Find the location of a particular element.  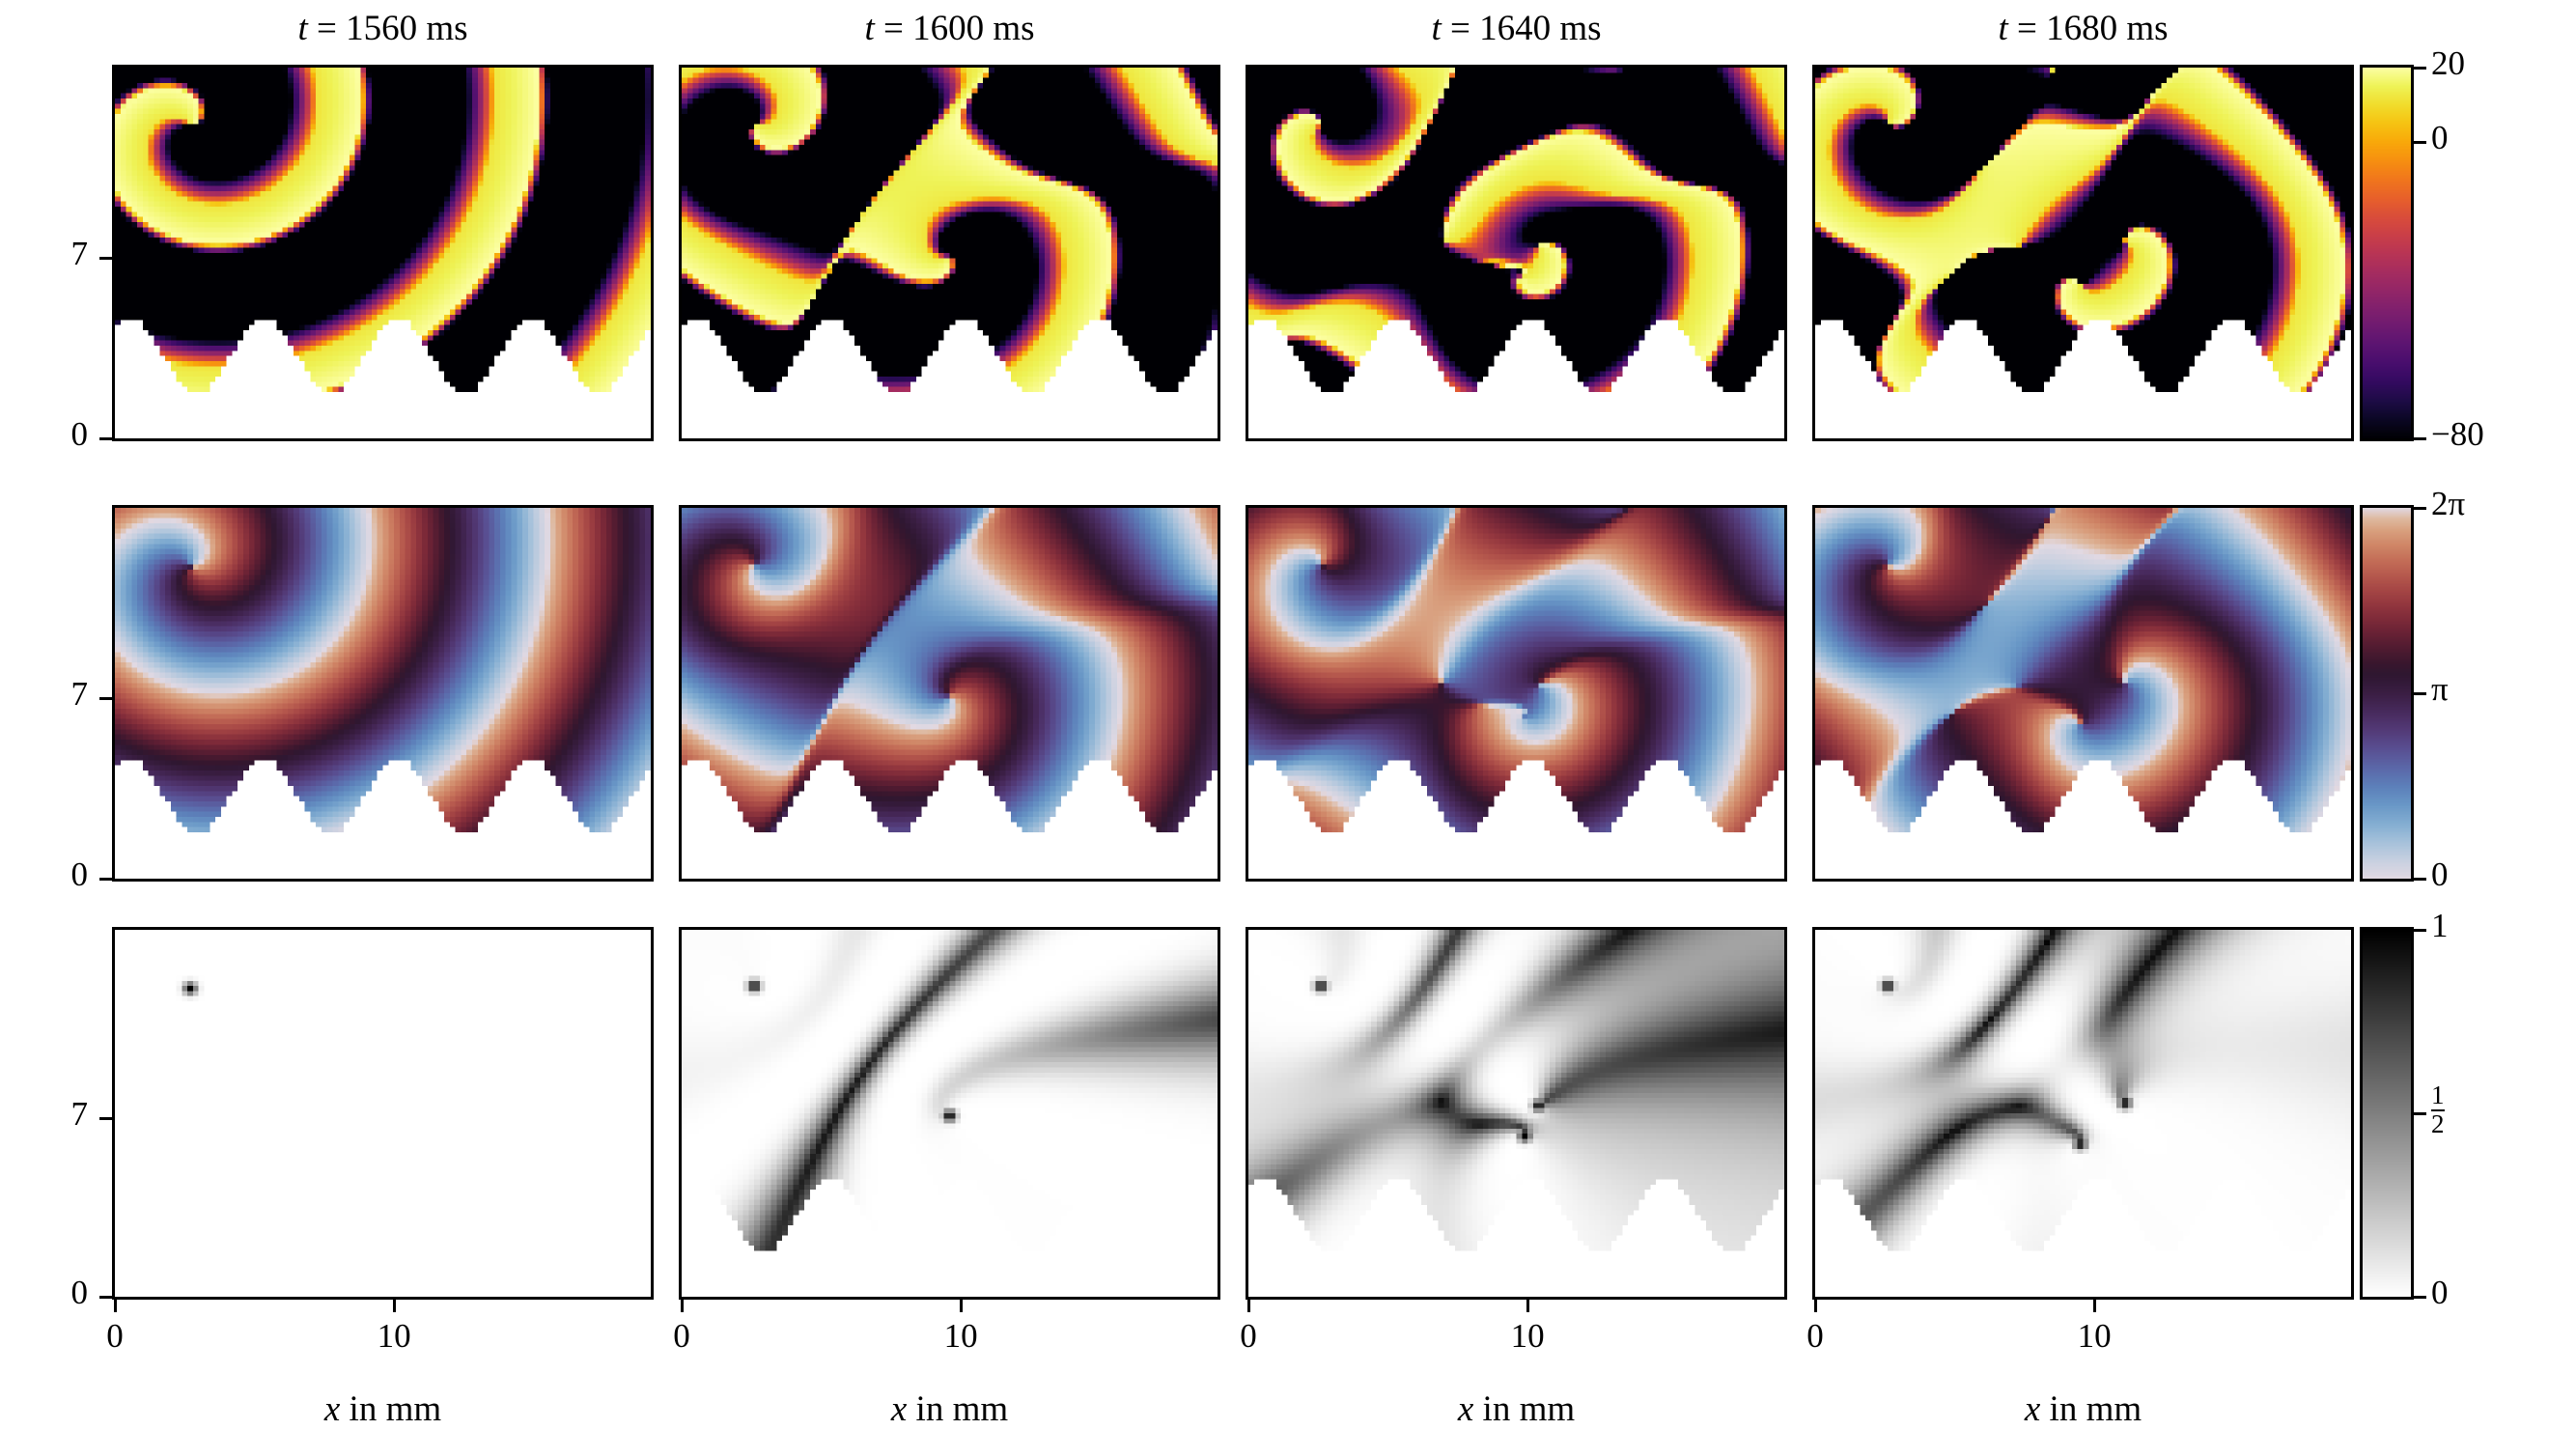

colorbar-phase is located at coordinates (2387, 693).